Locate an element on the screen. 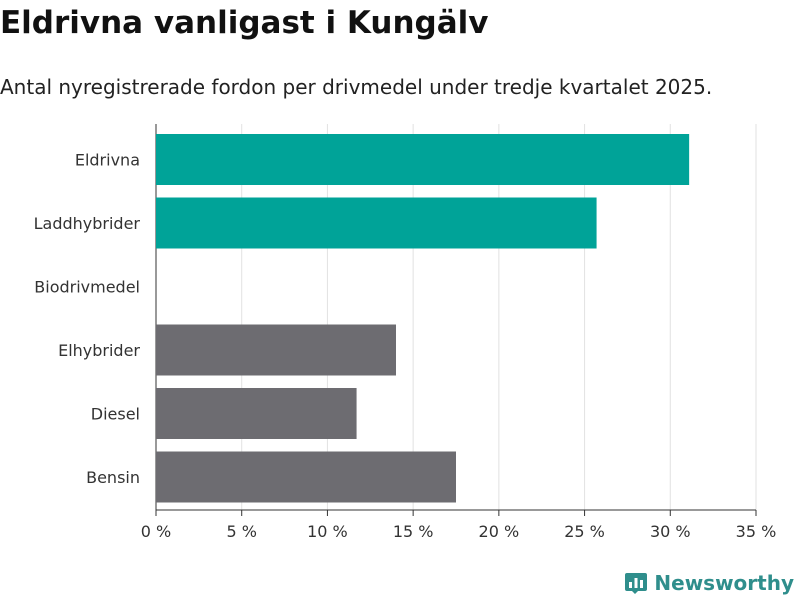 This screenshot has height=600, width=800. x-tick-label: 25 % is located at coordinates (584, 531).